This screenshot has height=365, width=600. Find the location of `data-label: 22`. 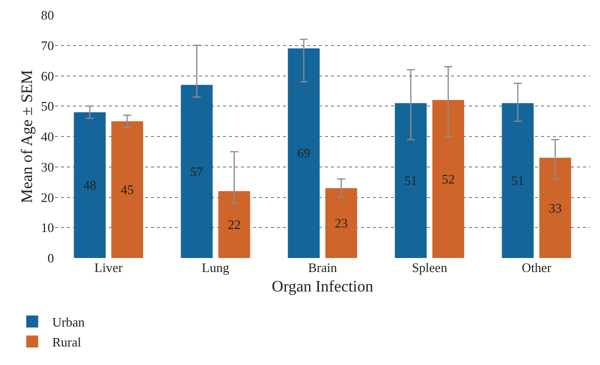

data-label: 22 is located at coordinates (234, 224).